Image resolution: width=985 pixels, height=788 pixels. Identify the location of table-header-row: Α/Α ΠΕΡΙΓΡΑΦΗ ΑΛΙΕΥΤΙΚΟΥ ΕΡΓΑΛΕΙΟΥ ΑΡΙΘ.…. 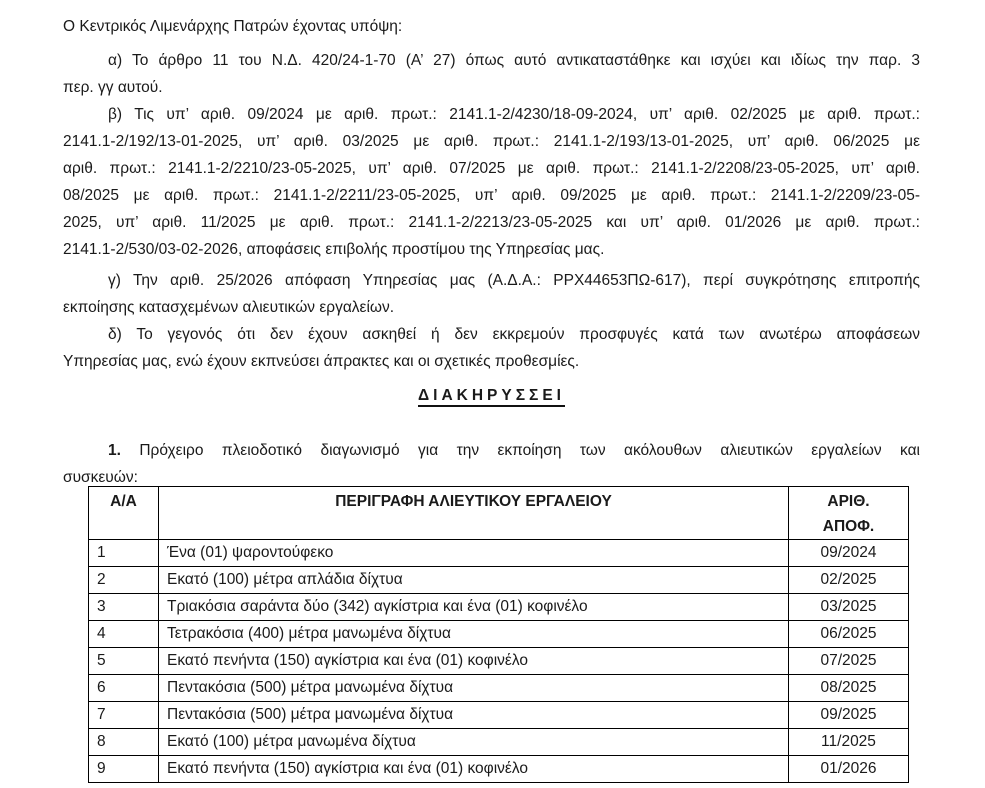
(498, 513).